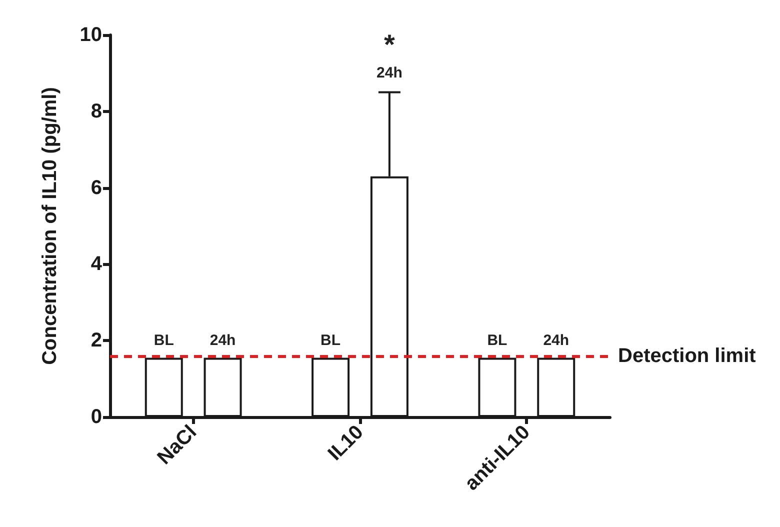  What do you see at coordinates (164, 340) in the screenshot?
I see `series-label: BL` at bounding box center [164, 340].